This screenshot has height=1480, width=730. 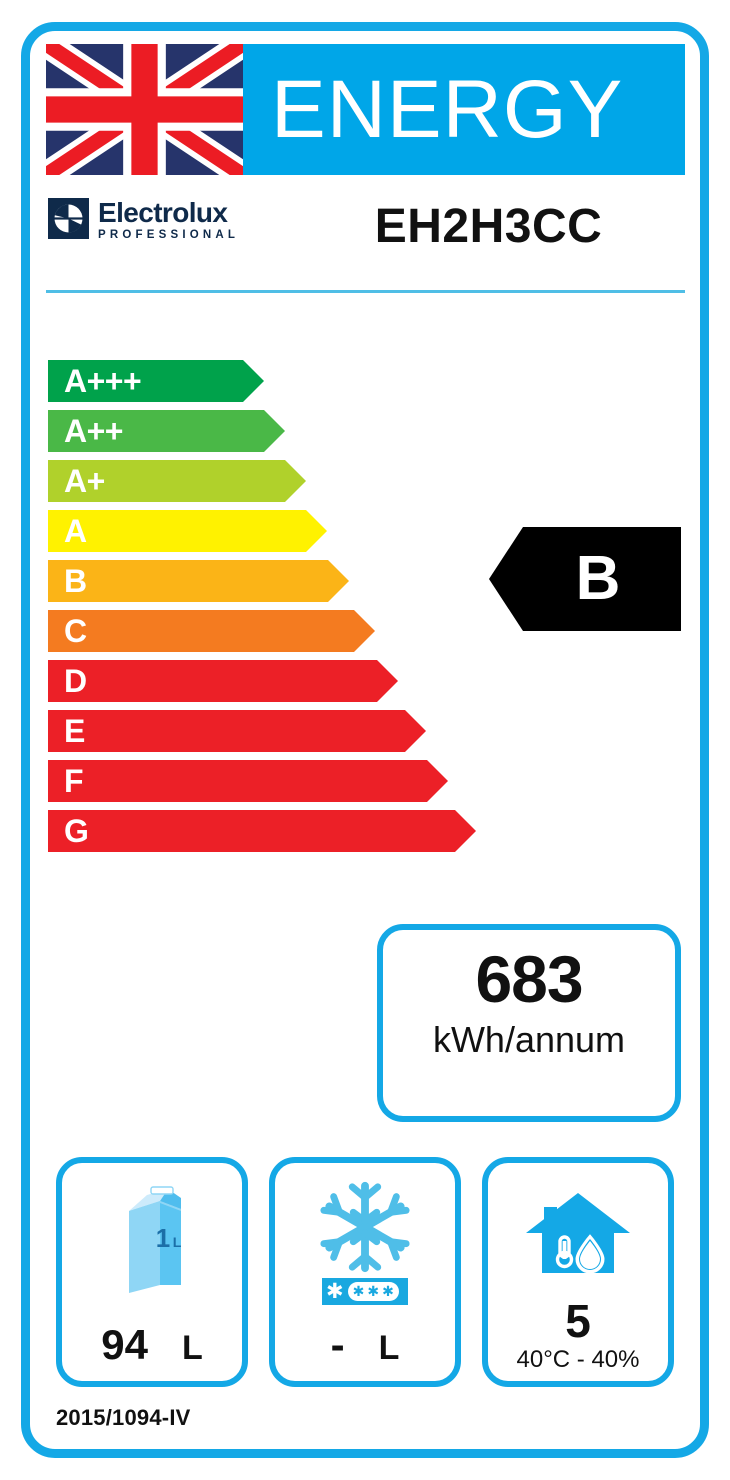 I want to click on fridge-capacity-foot: 94 L, so click(x=152, y=1346).